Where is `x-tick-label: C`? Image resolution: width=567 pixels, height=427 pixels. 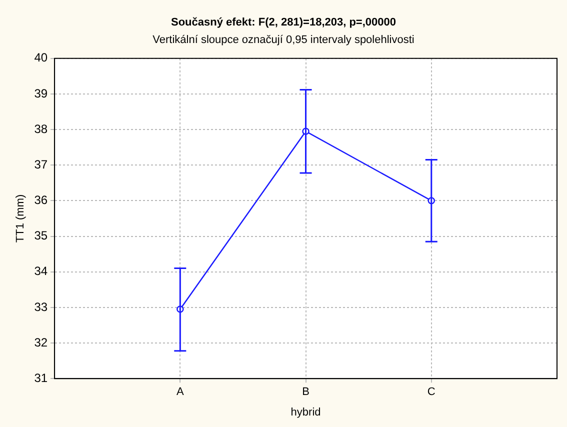
x-tick-label: C is located at coordinates (431, 392).